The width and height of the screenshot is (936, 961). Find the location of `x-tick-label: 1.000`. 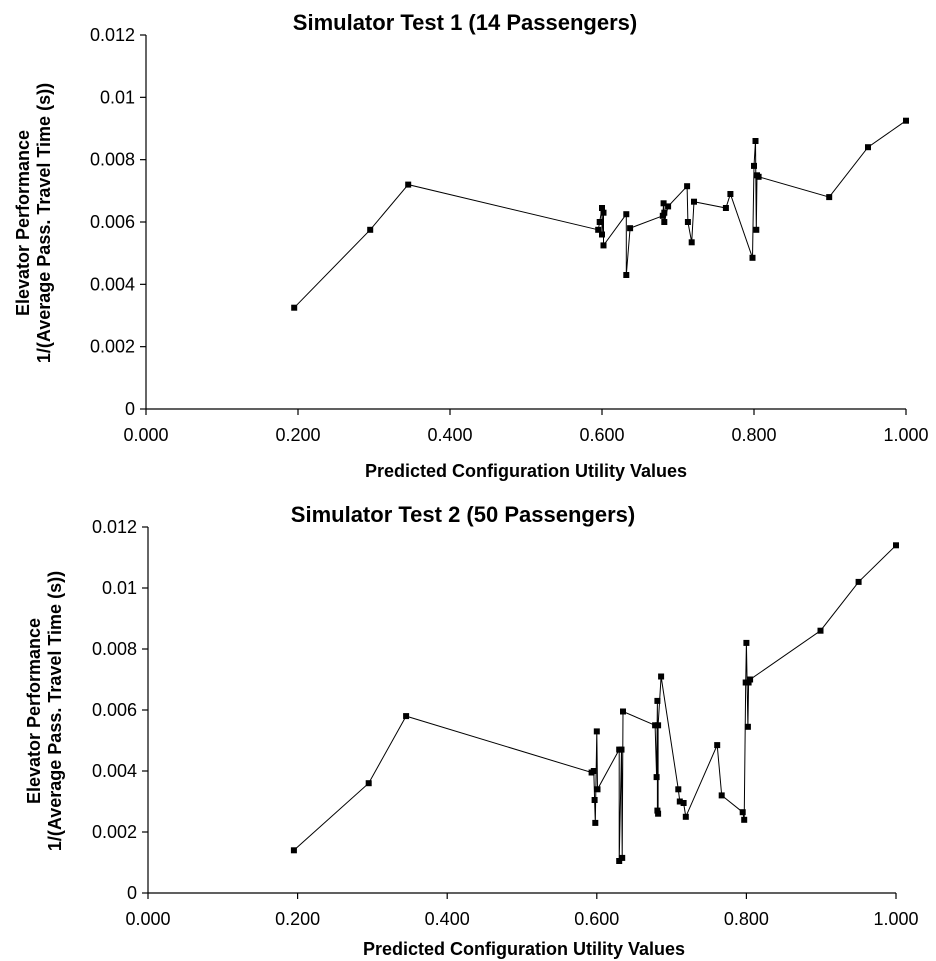

x-tick-label: 1.000 is located at coordinates (905, 435).